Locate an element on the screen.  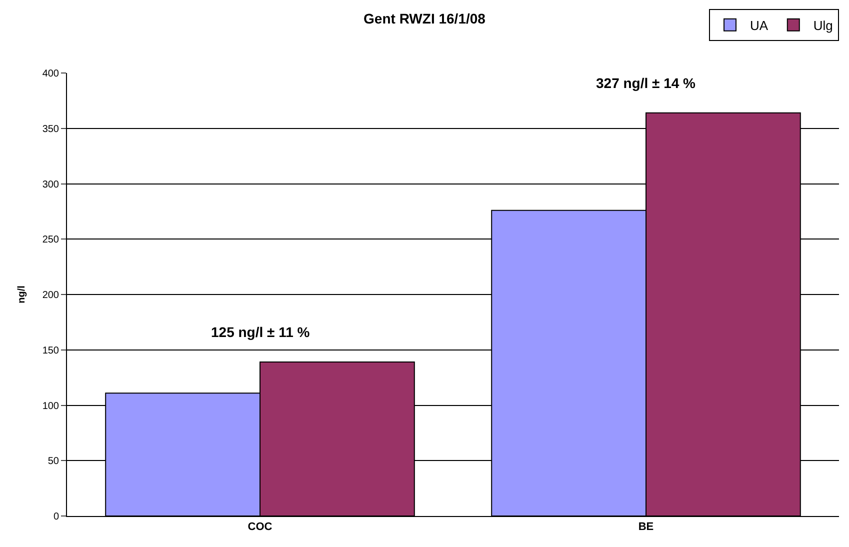
x-tick-label: BE is located at coordinates (646, 527).